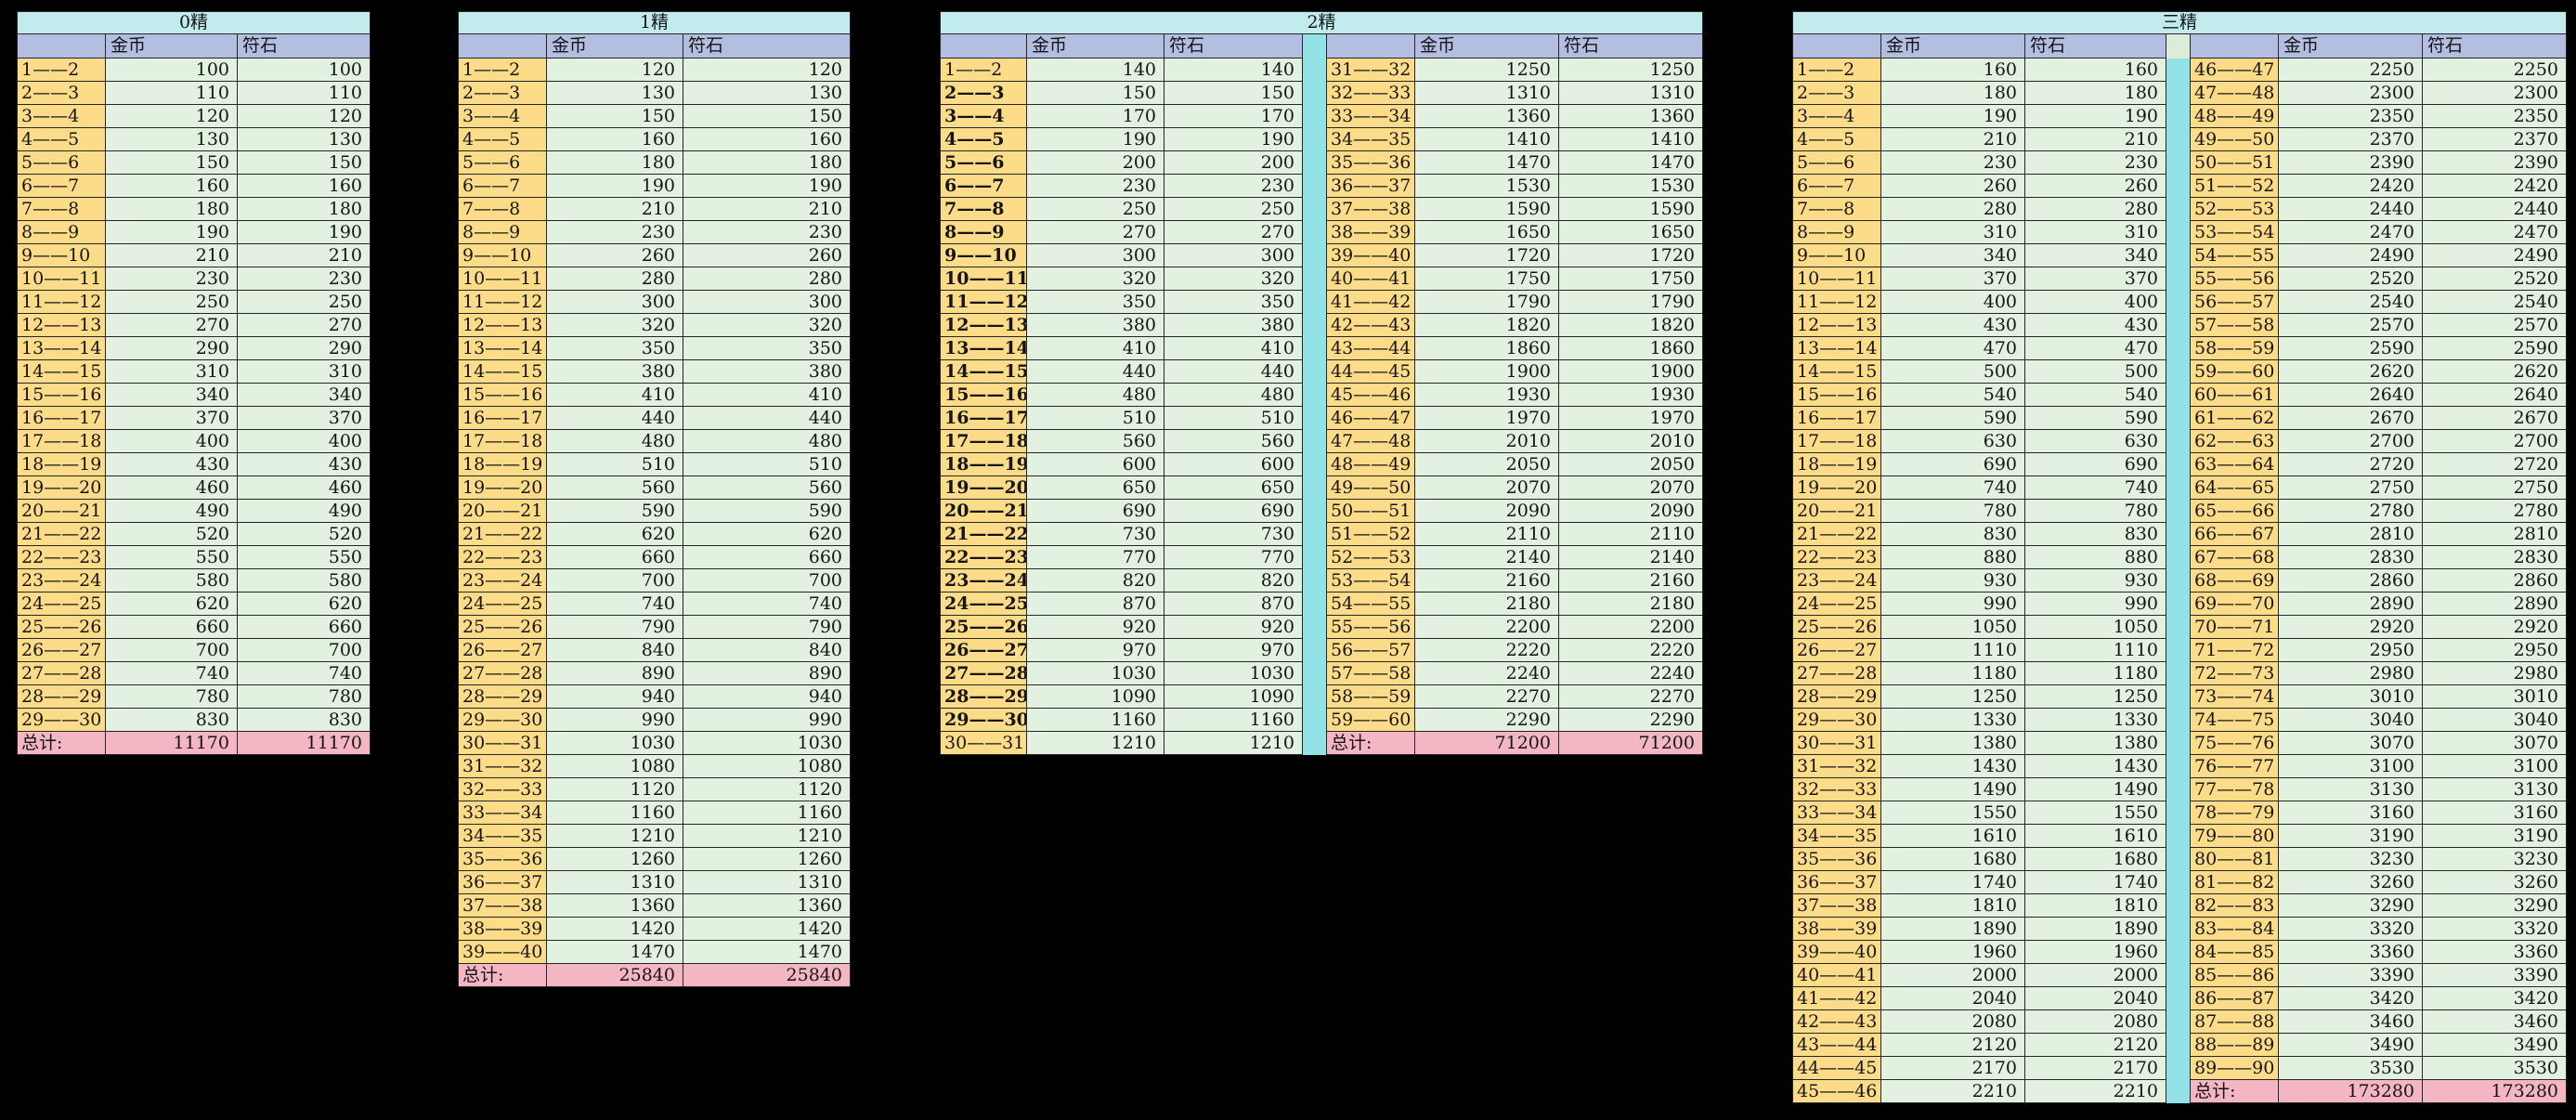  Describe the element at coordinates (195, 325) in the screenshot. I see `table-row: 12——13 270 270` at that location.